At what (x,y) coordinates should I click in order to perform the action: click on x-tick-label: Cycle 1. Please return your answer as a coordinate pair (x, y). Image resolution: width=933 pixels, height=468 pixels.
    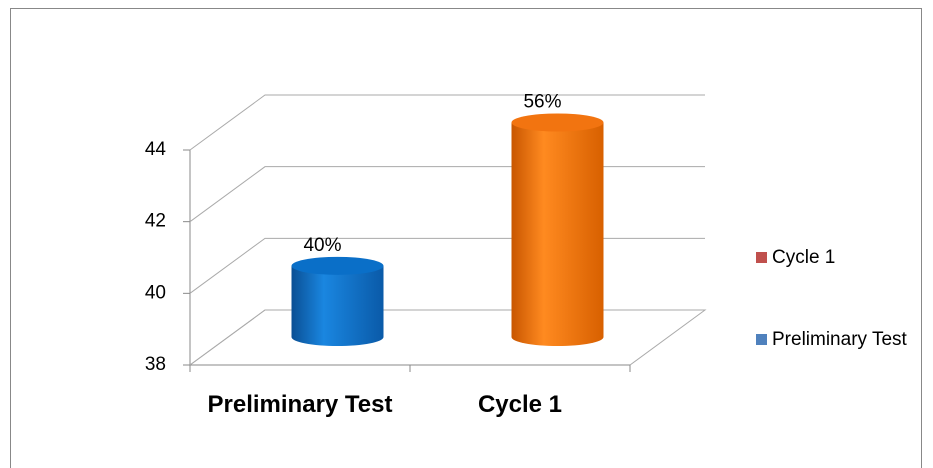
    Looking at the image, I should click on (520, 404).